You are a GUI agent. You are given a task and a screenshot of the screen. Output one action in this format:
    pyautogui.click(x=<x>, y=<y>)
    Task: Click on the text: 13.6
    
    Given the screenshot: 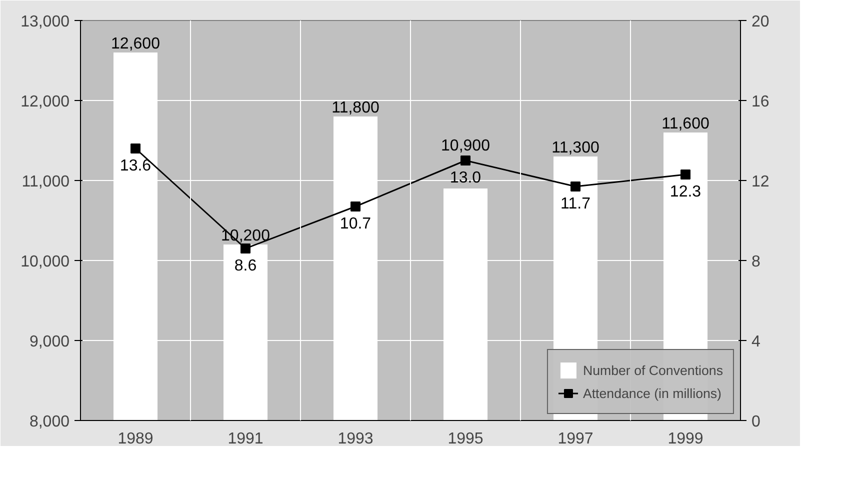 What is the action you would take?
    pyautogui.click(x=136, y=166)
    